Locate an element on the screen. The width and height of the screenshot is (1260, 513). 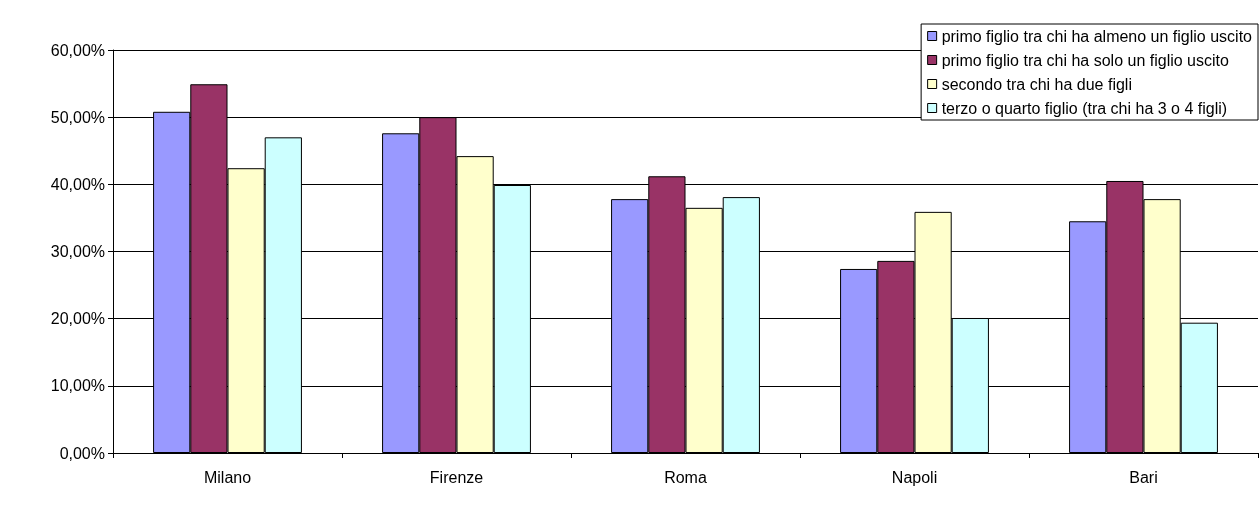
legend-label: primo figlio tra chi ha almeno un figlio uscito is located at coordinates (1097, 36).